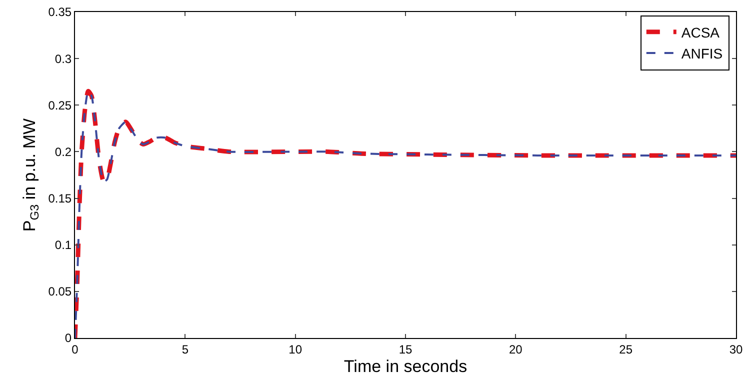 This screenshot has height=382, width=754. I want to click on y-tick-label: 0.1, so click(63, 245).